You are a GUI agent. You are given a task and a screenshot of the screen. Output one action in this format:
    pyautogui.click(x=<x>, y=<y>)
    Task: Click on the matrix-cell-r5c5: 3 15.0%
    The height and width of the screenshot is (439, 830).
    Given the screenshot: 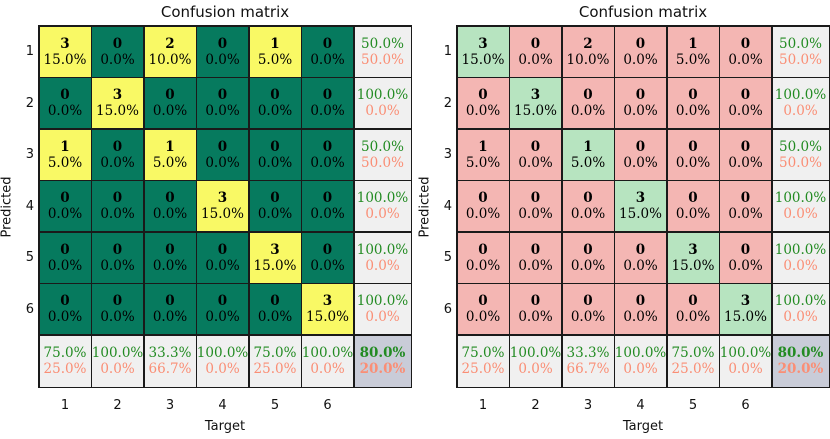 What is the action you would take?
    pyautogui.click(x=275, y=257)
    